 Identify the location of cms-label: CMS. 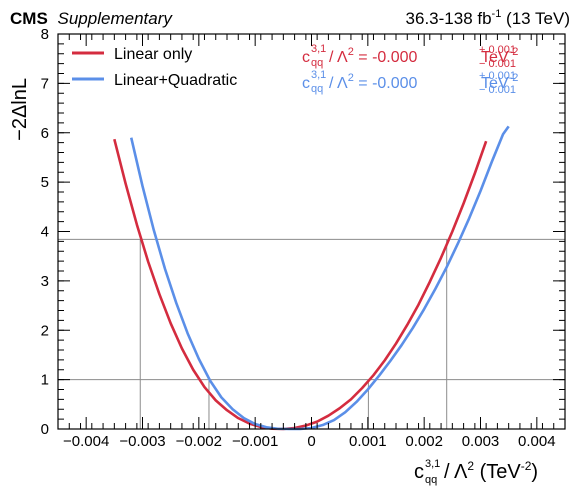
(29, 18).